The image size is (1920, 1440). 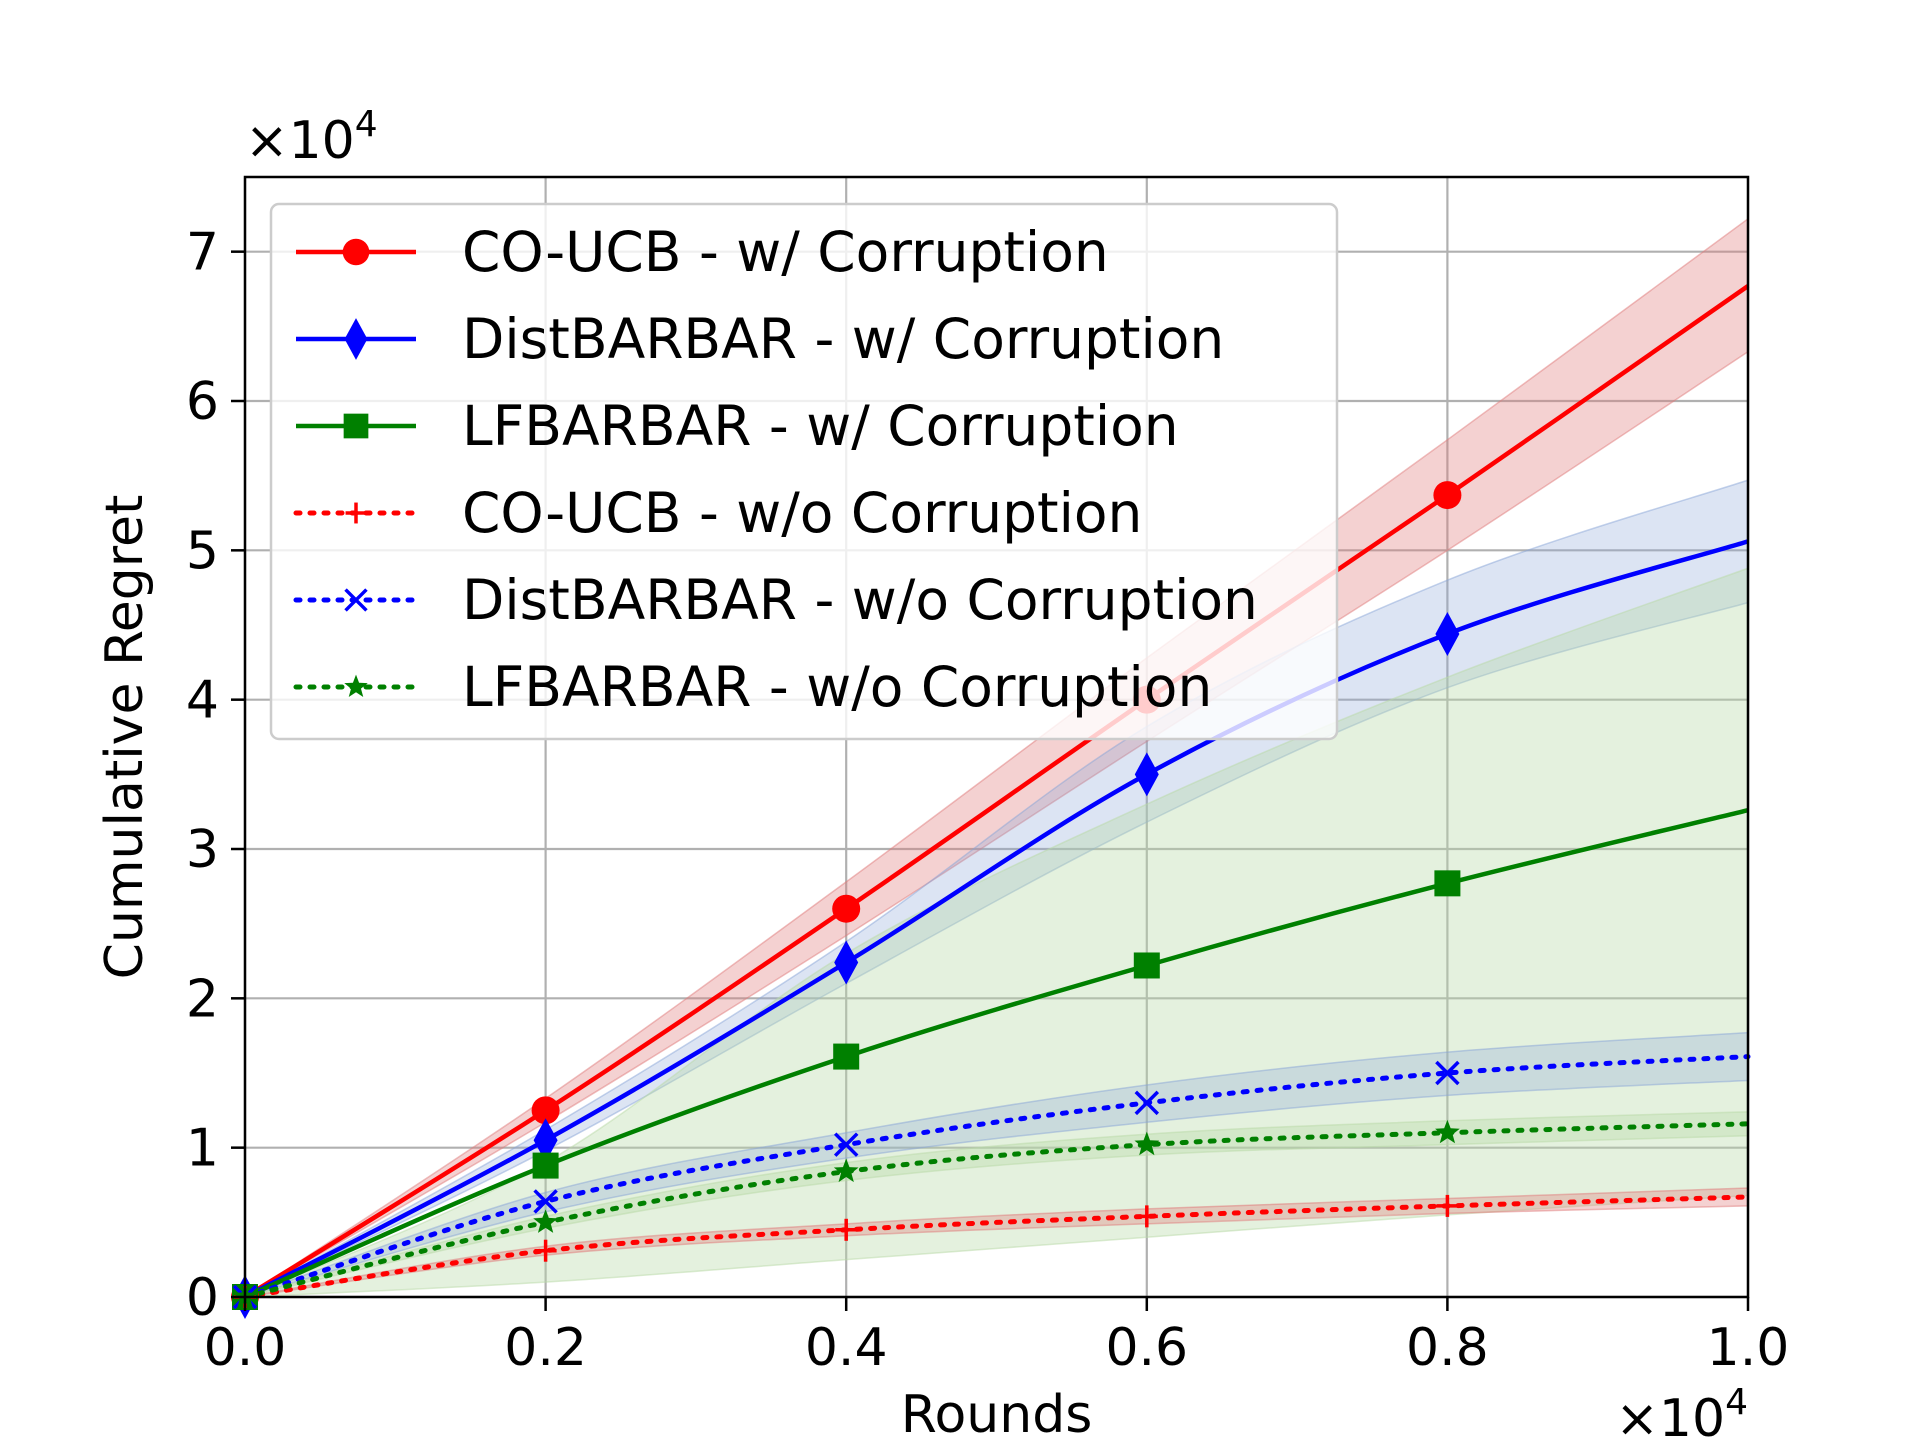 I want to click on y-multiplier-exp: 4, so click(x=366, y=124).